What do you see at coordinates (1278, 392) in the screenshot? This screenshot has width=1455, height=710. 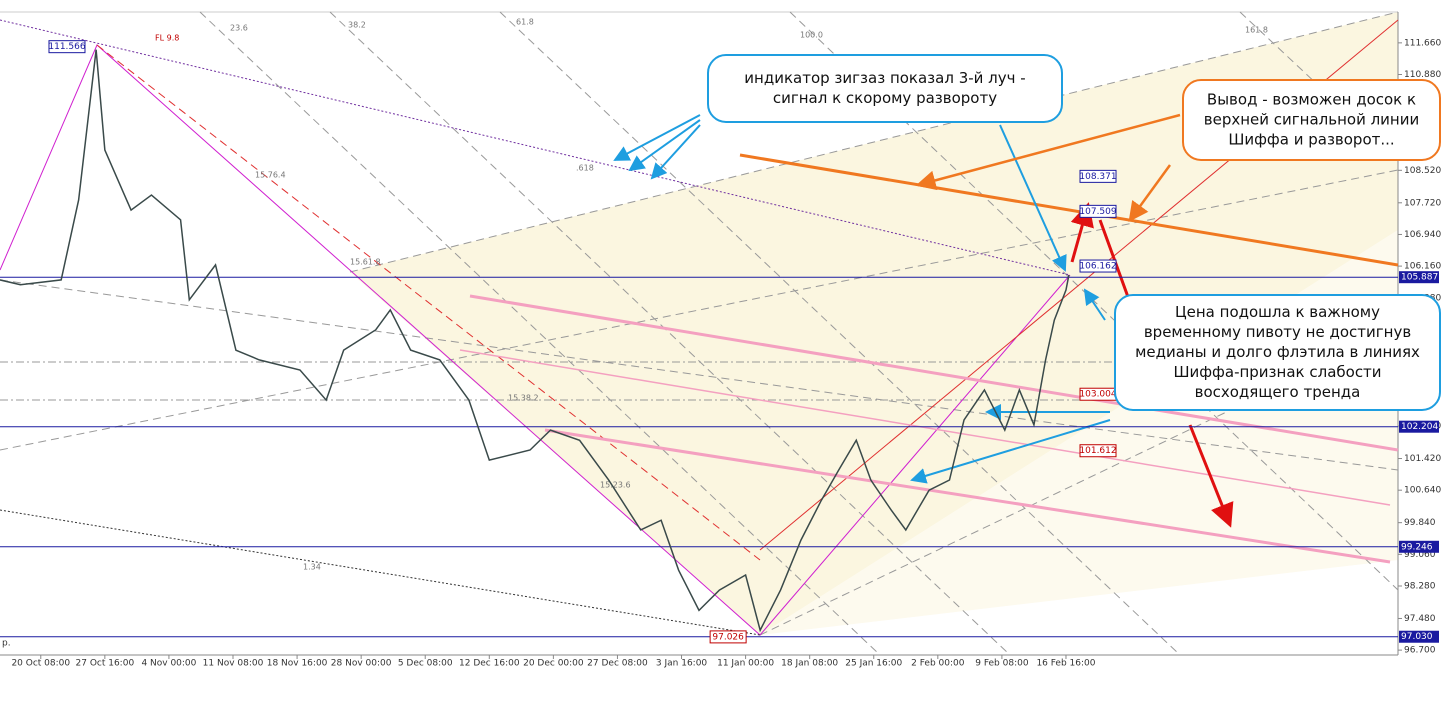 I see `callout-text: восходящего тренда` at bounding box center [1278, 392].